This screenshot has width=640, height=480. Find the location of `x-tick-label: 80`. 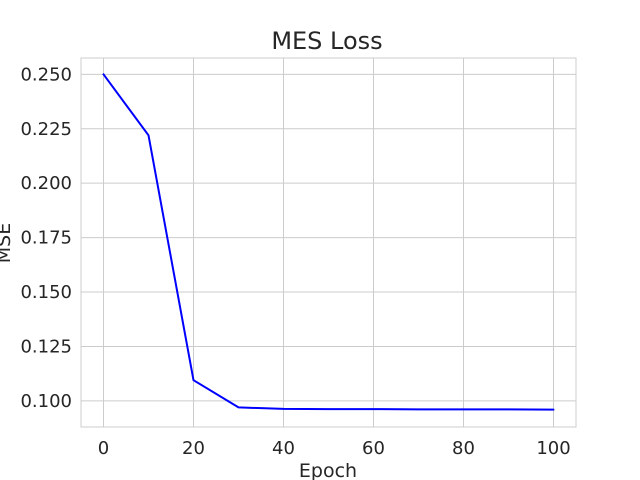

x-tick-label: 80 is located at coordinates (463, 448).